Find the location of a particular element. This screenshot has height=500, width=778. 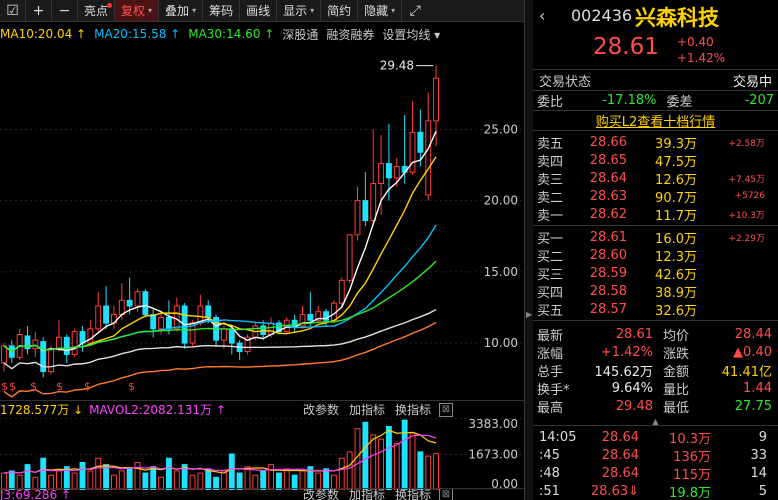

kdj-switch-indicator-button: 换指标 is located at coordinates (412, 494).